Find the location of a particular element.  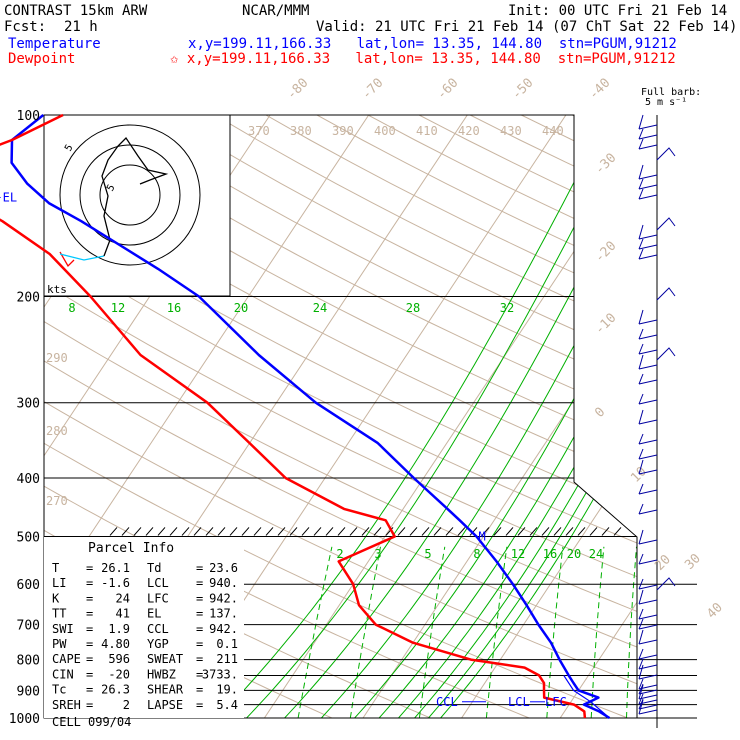

el-label: EL is located at coordinates (10, 197).